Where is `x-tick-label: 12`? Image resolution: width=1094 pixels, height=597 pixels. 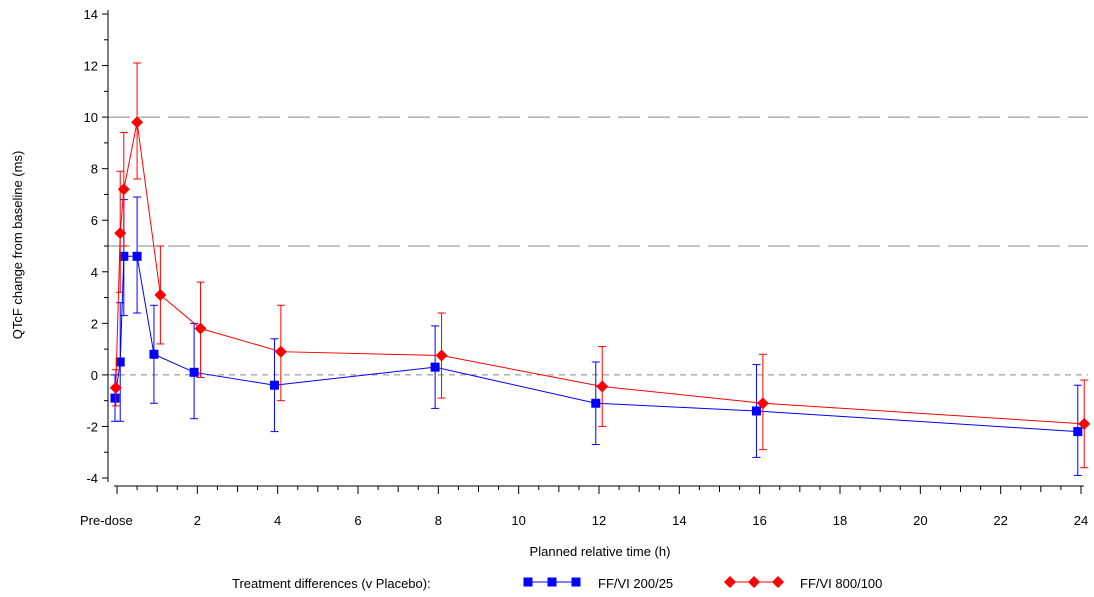
x-tick-label: 12 is located at coordinates (599, 520).